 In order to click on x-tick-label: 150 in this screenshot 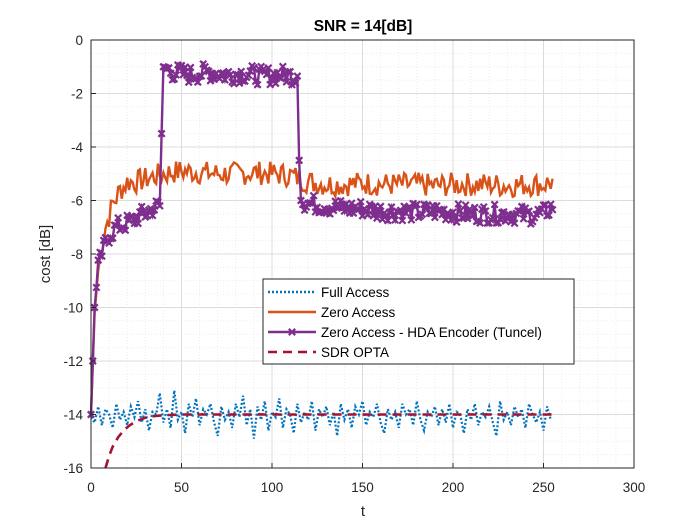, I will do `click(362, 487)`.